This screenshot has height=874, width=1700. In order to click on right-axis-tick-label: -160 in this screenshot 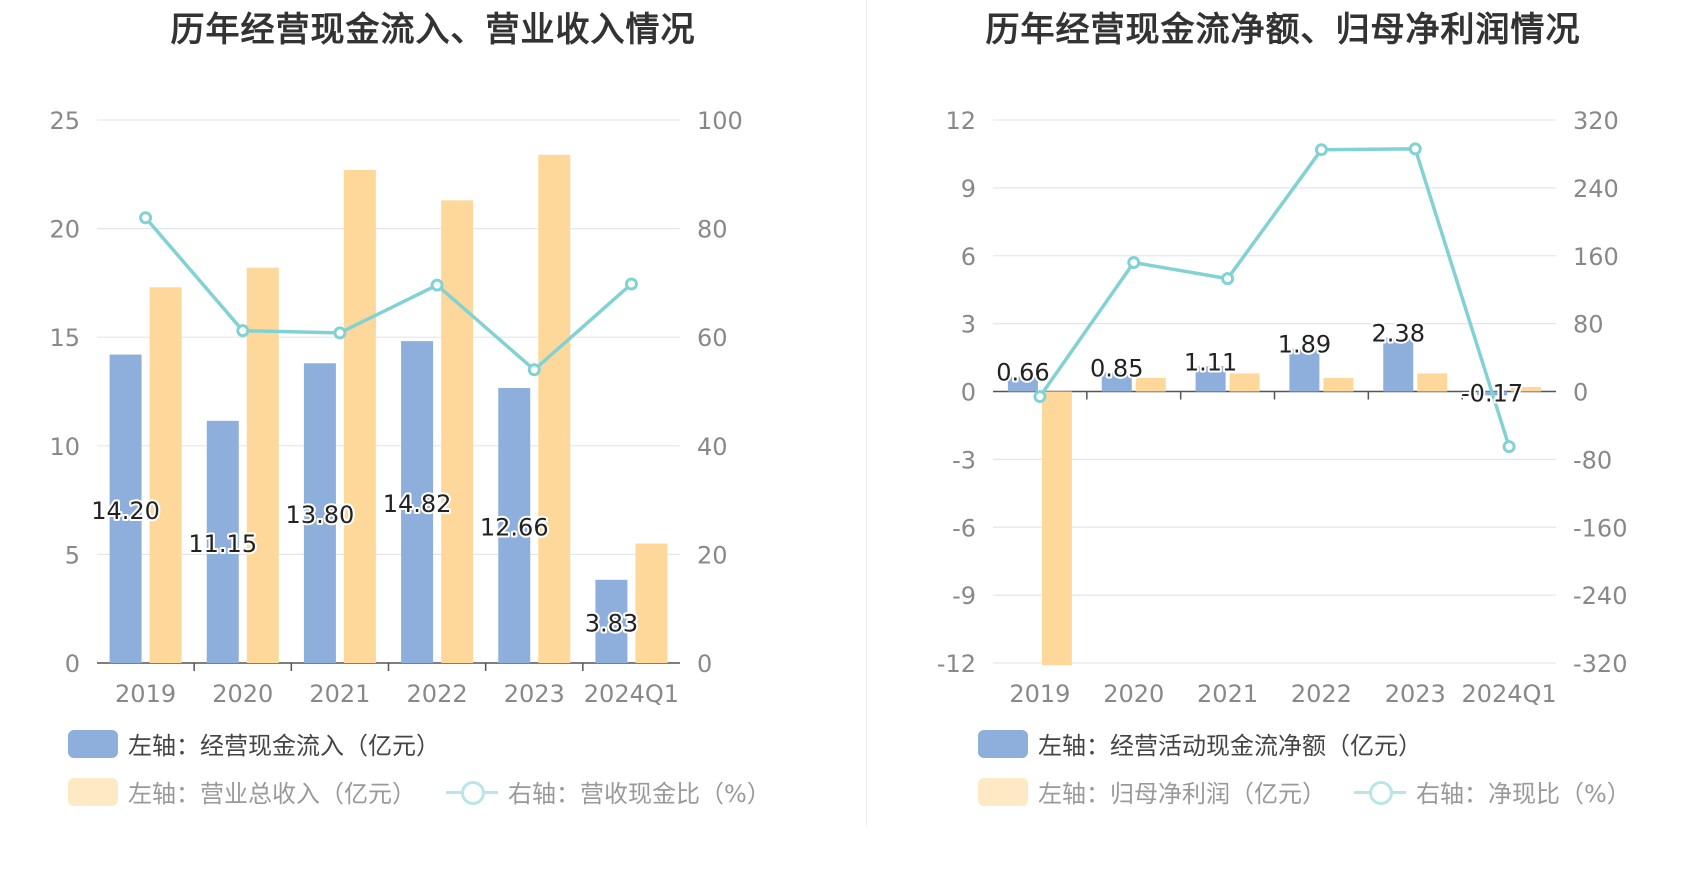, I will do `click(1600, 528)`.